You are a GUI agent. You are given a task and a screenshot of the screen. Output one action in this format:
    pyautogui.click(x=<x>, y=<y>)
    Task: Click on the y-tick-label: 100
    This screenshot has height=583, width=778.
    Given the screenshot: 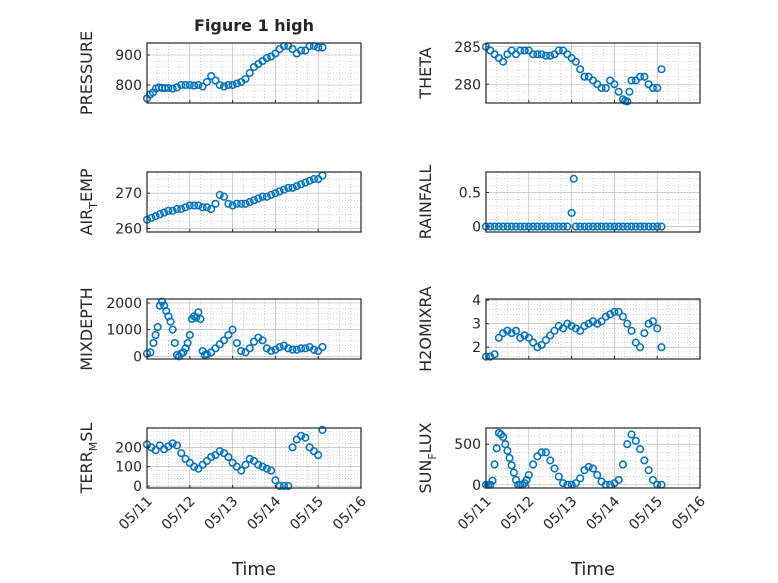 What is the action you would take?
    pyautogui.click(x=128, y=468)
    